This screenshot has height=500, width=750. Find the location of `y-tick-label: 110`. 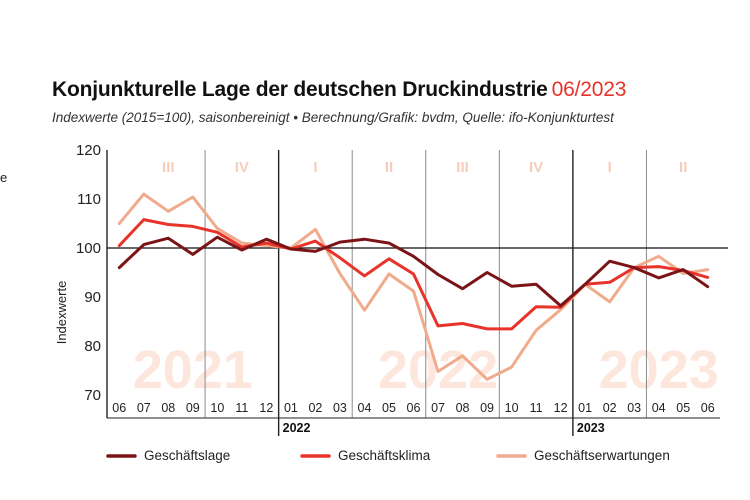

y-tick-label: 110 is located at coordinates (89, 199).